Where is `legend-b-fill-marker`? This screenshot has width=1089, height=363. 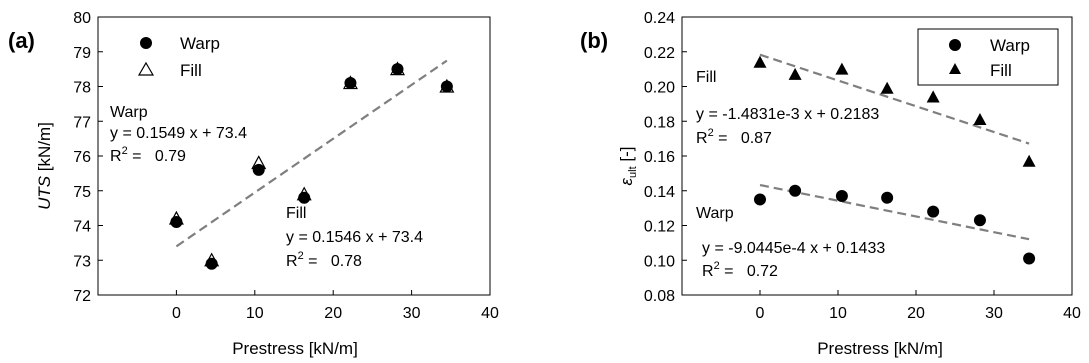 legend-b-fill-marker is located at coordinates (955, 68).